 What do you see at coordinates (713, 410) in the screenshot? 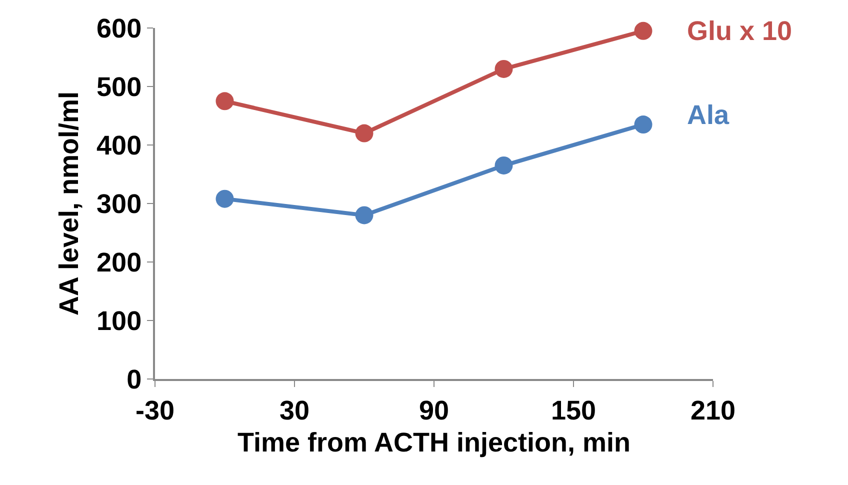
I see `x-tick-label: 210` at bounding box center [713, 410].